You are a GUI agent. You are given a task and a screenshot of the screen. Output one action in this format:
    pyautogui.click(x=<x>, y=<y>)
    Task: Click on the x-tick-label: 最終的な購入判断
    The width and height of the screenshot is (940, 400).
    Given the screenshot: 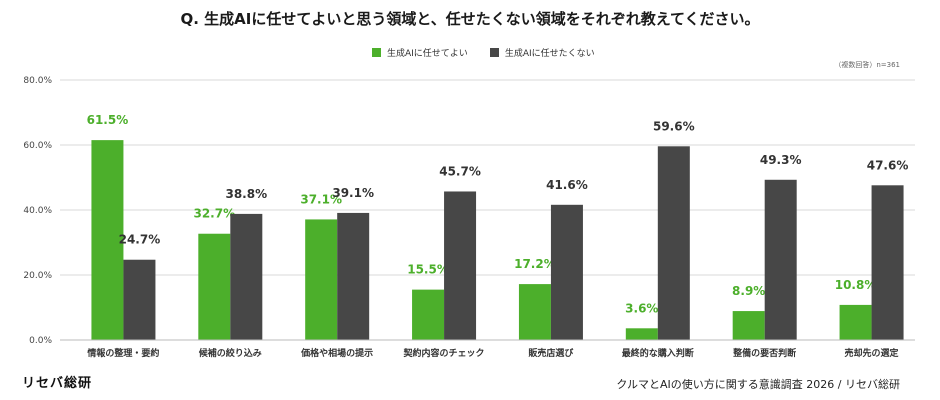 What is the action you would take?
    pyautogui.click(x=658, y=353)
    